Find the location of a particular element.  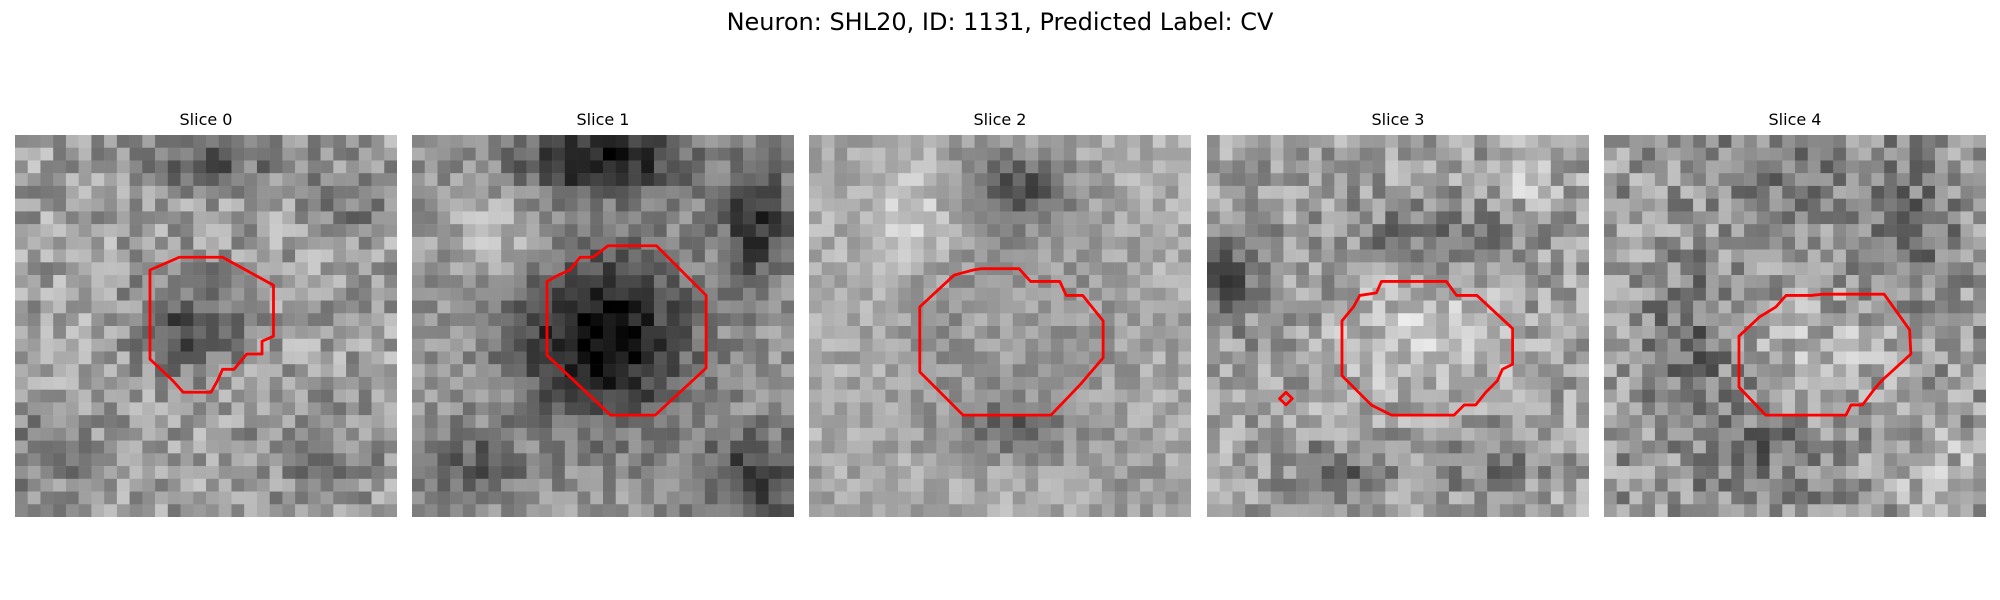

slice-title: Slice 3 is located at coordinates (1398, 119).